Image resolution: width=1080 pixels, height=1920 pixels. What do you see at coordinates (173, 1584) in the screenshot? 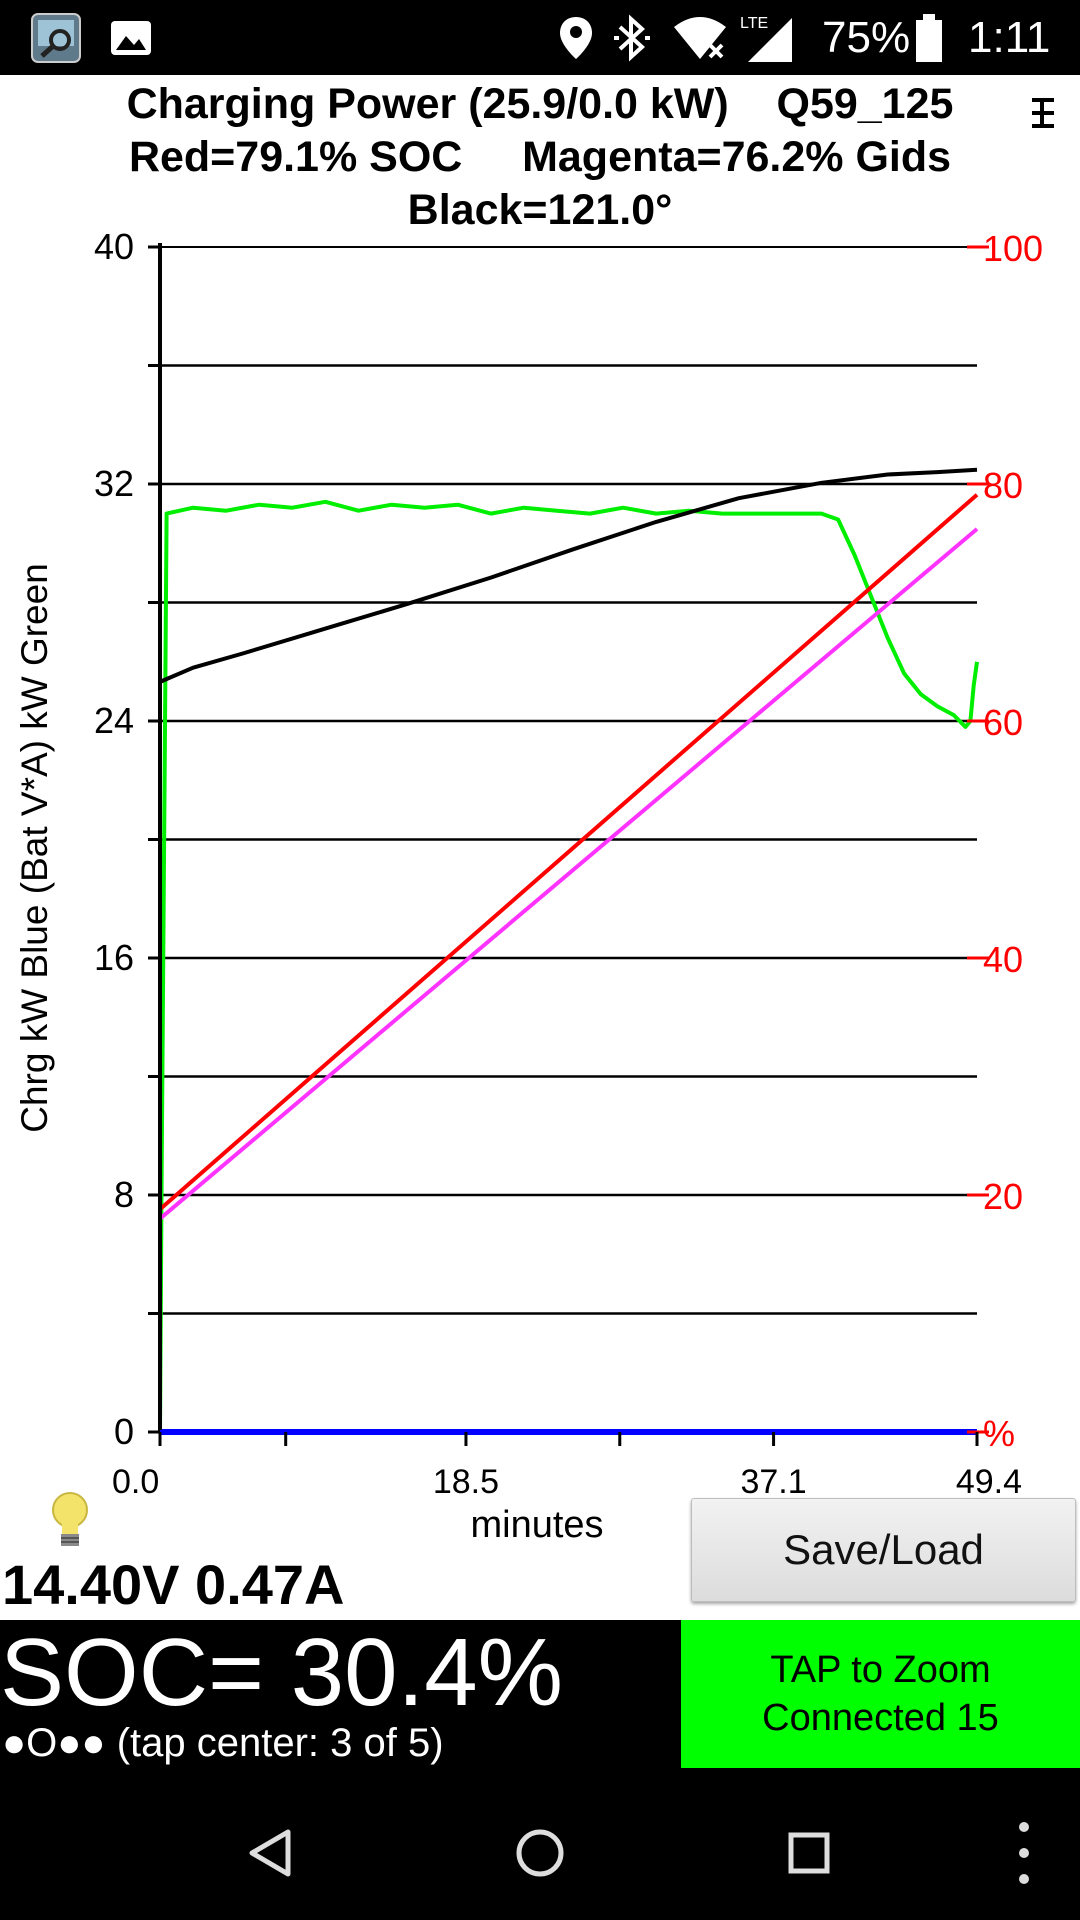
I see `voltage-current-readout: 14.40V 0.47A` at bounding box center [173, 1584].